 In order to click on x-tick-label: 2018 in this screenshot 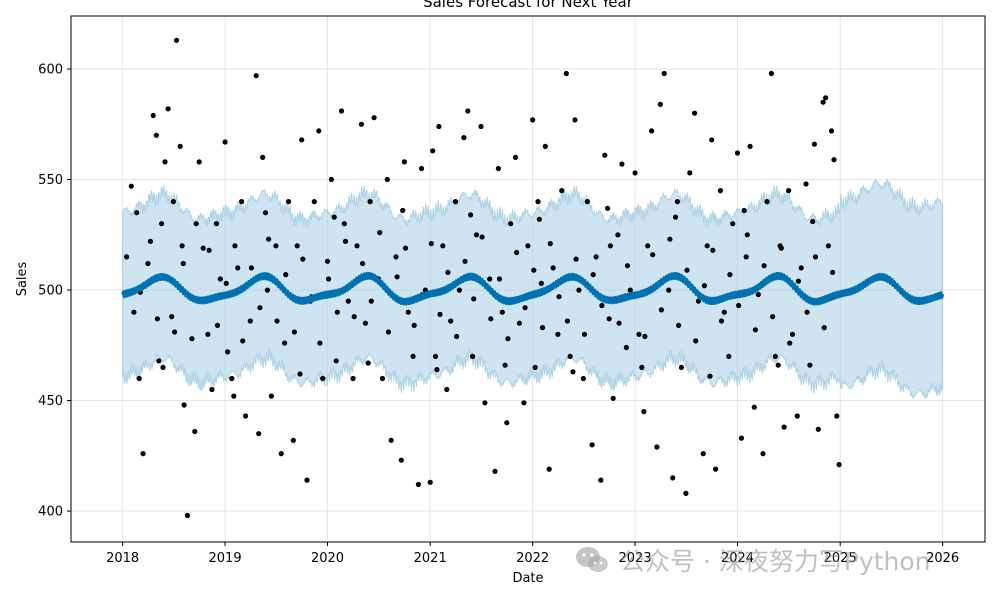, I will do `click(122, 558)`.